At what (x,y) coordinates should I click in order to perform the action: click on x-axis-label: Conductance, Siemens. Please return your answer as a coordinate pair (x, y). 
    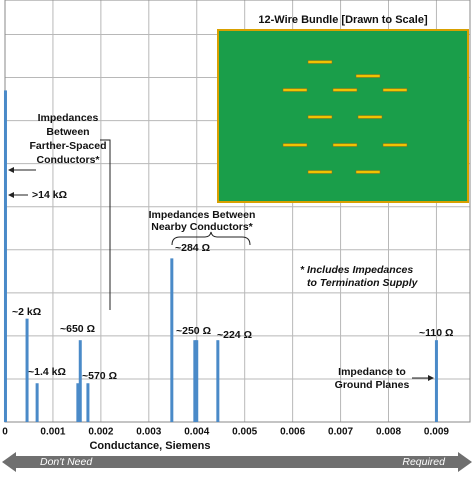
    Looking at the image, I should click on (149, 446).